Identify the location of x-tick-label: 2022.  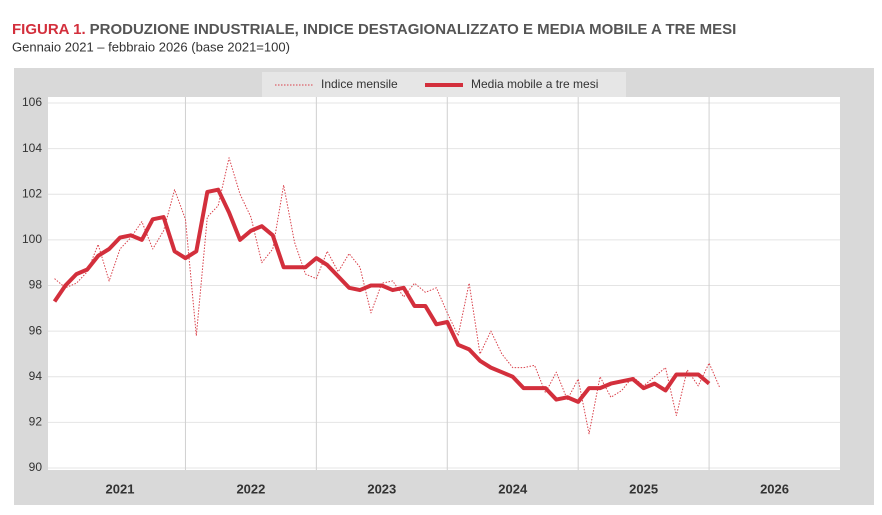
(250, 488).